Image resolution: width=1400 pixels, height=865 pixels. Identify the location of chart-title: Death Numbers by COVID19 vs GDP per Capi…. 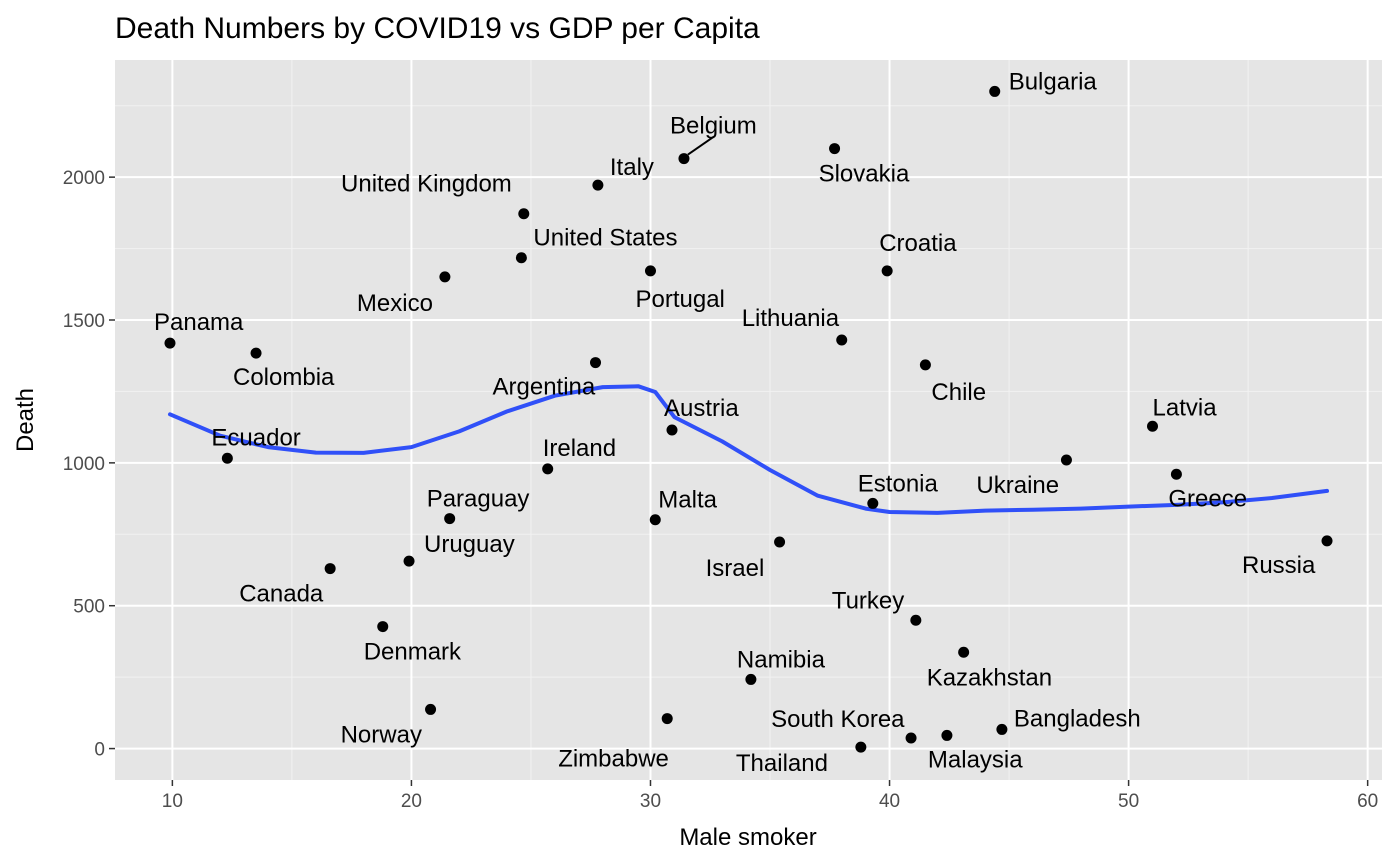
(437, 28).